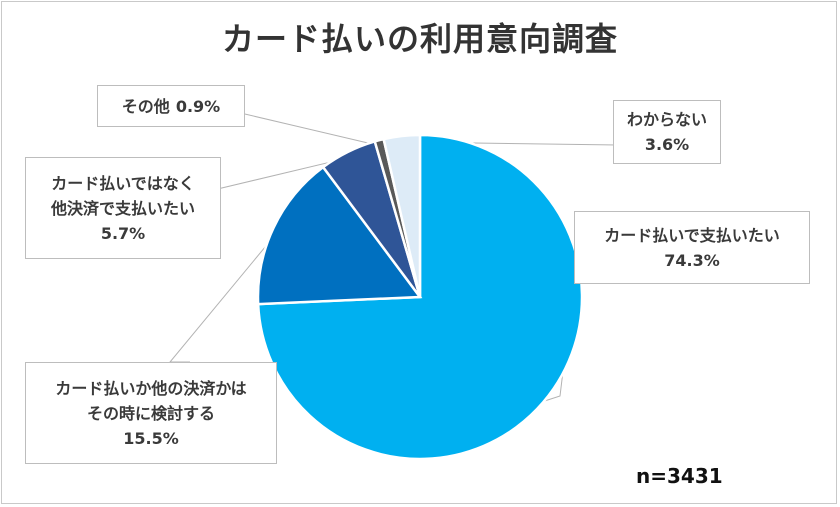 The height and width of the screenshot is (507, 840). I want to click on data-label-category: わからない, so click(666, 119).